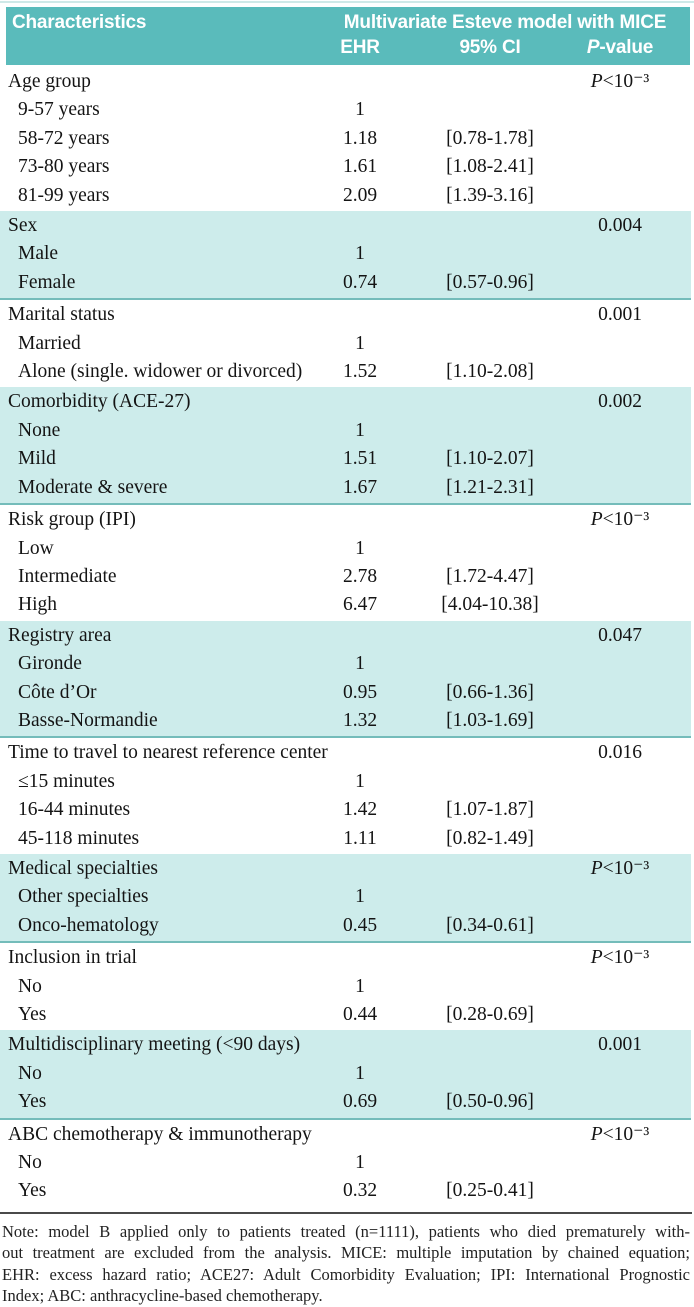 The height and width of the screenshot is (1307, 694). What do you see at coordinates (32, 1191) in the screenshot?
I see `characteristic-cell: Yes` at bounding box center [32, 1191].